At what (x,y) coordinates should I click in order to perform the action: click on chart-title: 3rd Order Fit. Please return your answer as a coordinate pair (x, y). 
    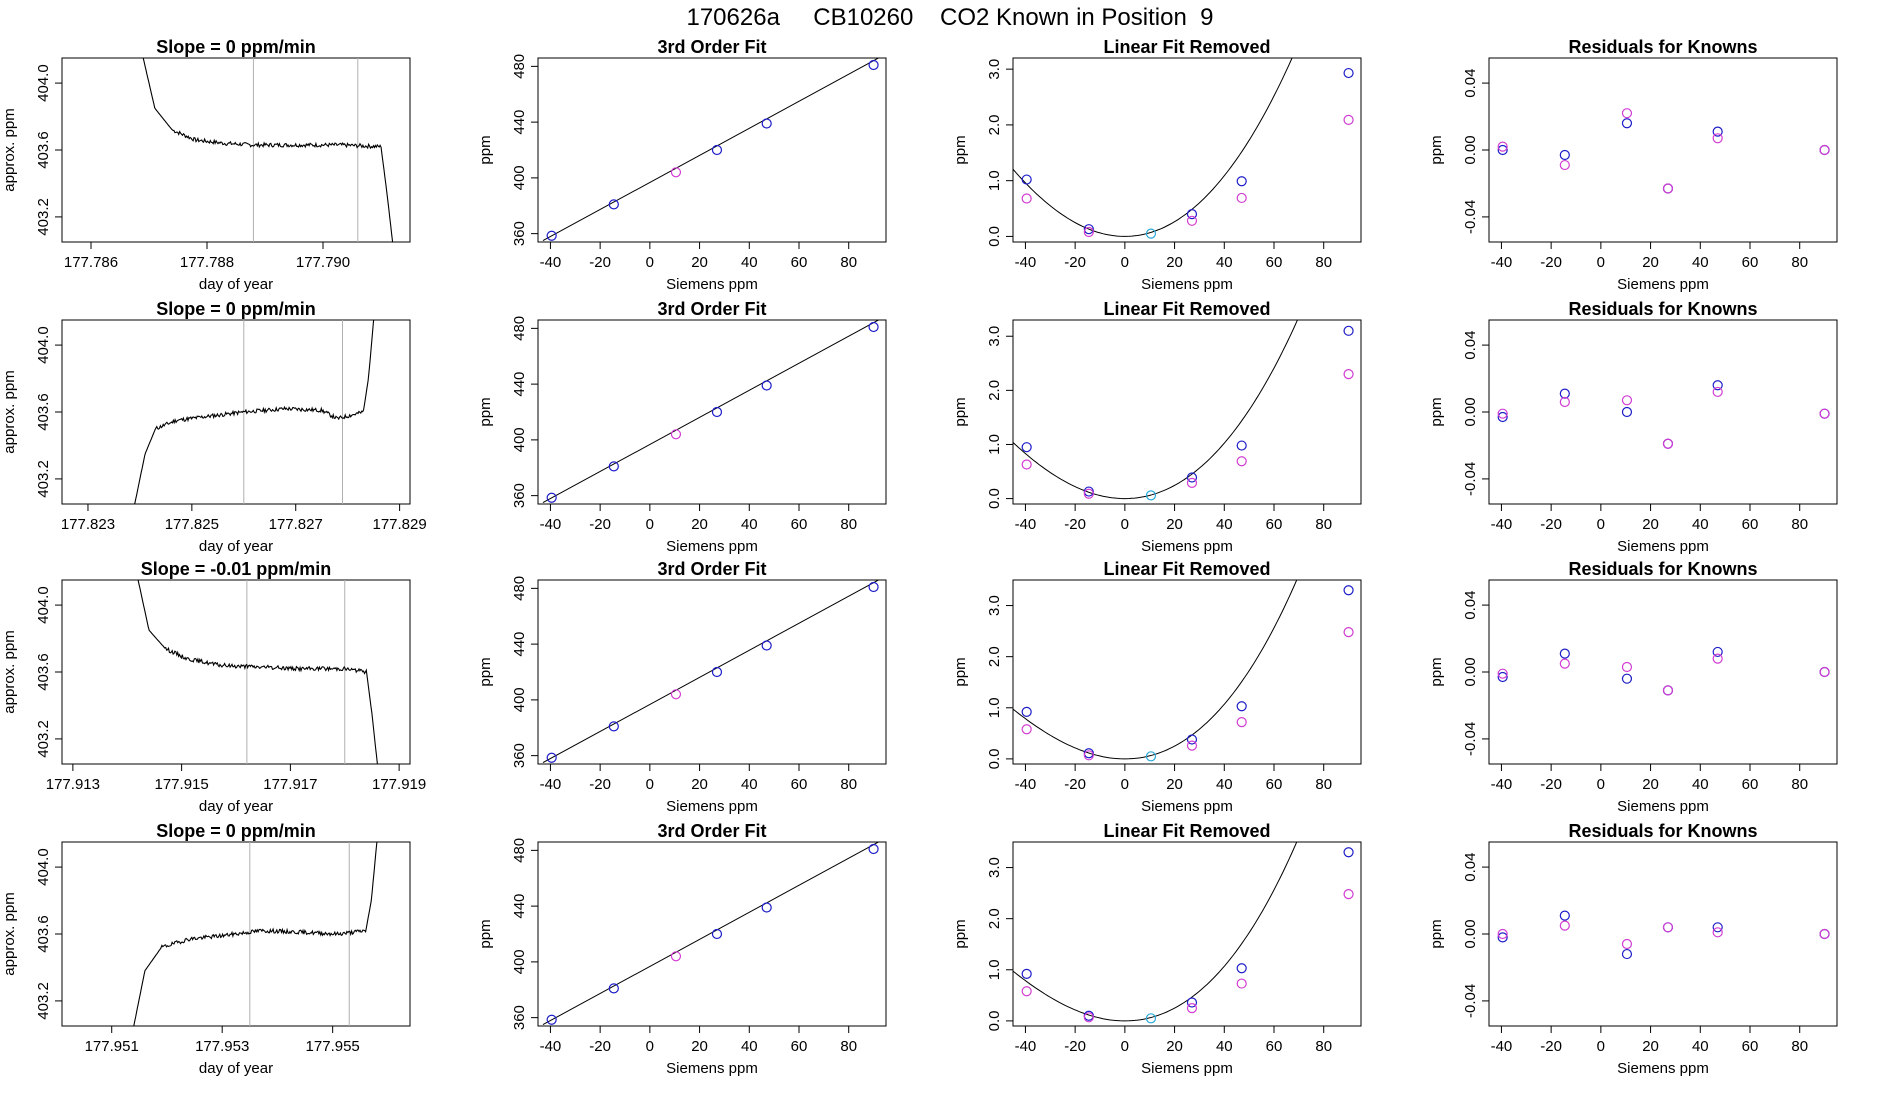
    Looking at the image, I should click on (711, 831).